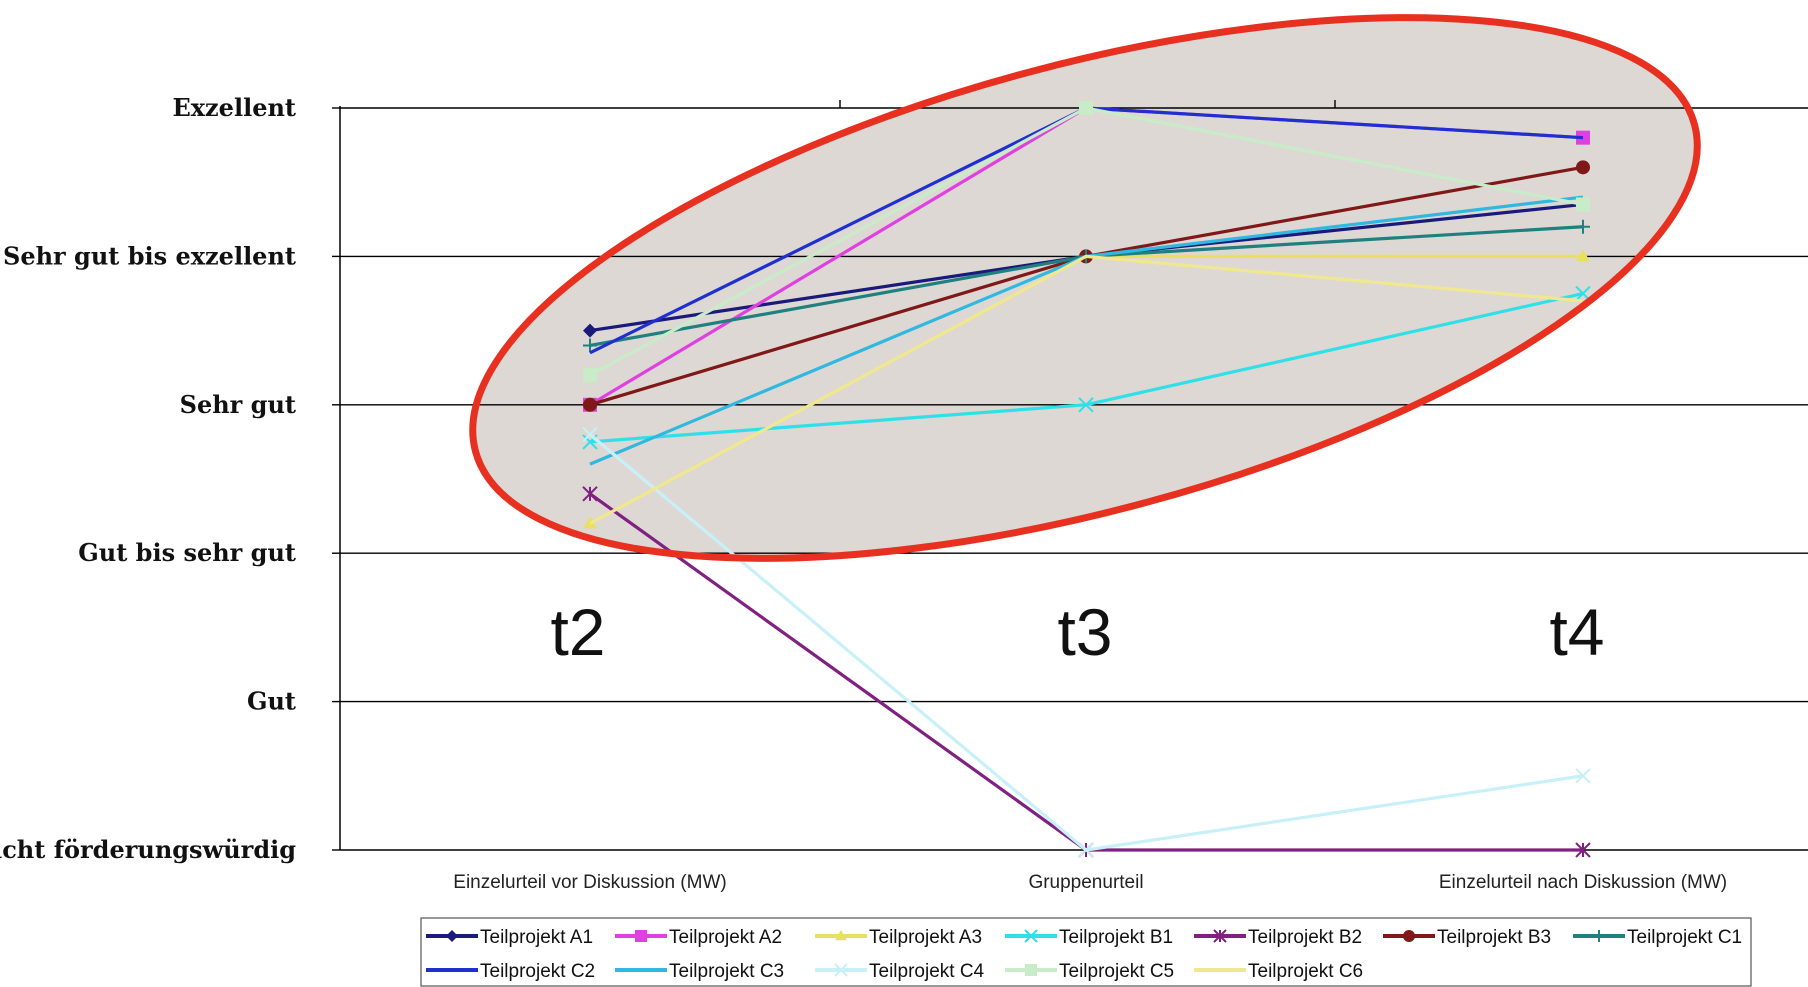 The width and height of the screenshot is (1808, 987). What do you see at coordinates (1684, 937) in the screenshot?
I see `legend-label: Teilprojekt C1` at bounding box center [1684, 937].